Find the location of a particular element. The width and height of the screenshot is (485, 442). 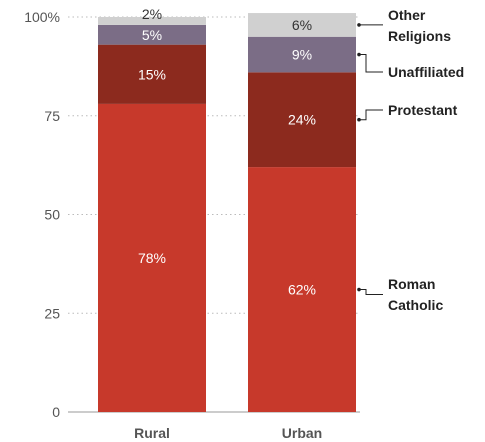

bar-segment-rural-other-religions is located at coordinates (152, 21).